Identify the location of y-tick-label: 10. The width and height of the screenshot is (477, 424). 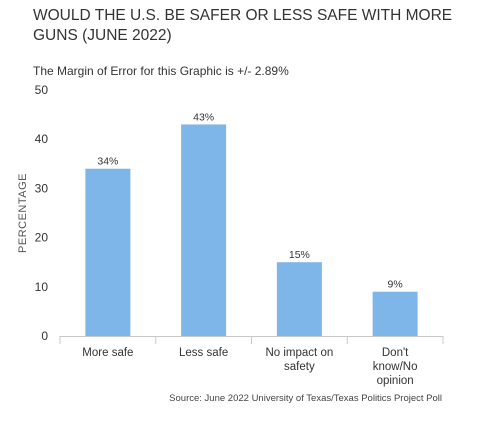
(42, 287).